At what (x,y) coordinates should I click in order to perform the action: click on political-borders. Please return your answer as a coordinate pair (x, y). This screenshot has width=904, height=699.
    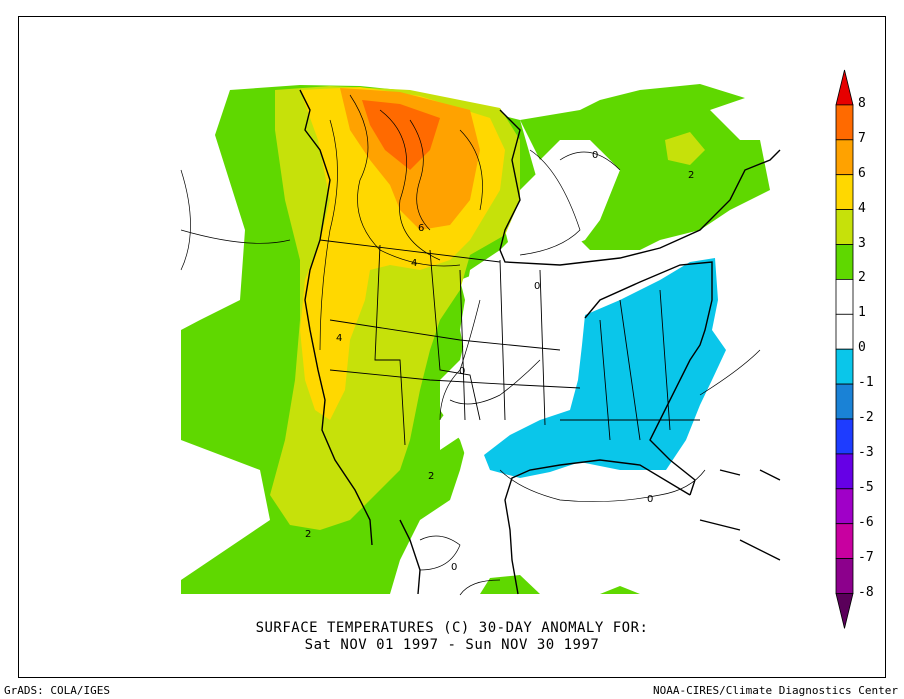
    Looking at the image, I should click on (509, 342).